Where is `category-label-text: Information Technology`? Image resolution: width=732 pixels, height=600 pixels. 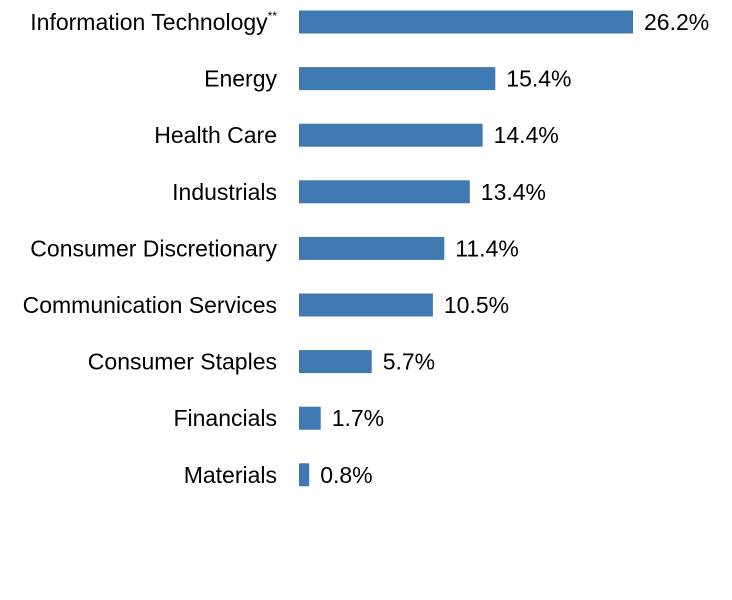
category-label-text: Information Technology is located at coordinates (149, 22).